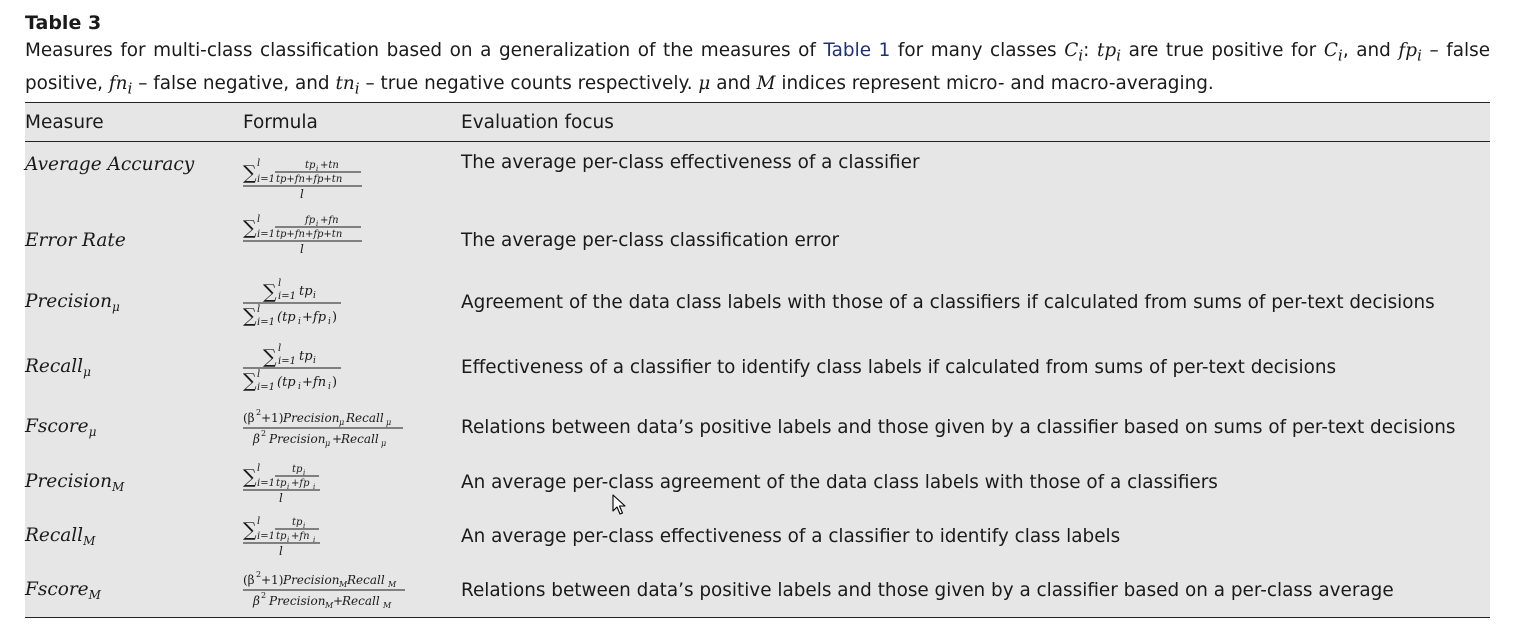 This screenshot has height=638, width=1520. Describe the element at coordinates (60, 427) in the screenshot. I see `measure-name: Fscoreμ` at that location.